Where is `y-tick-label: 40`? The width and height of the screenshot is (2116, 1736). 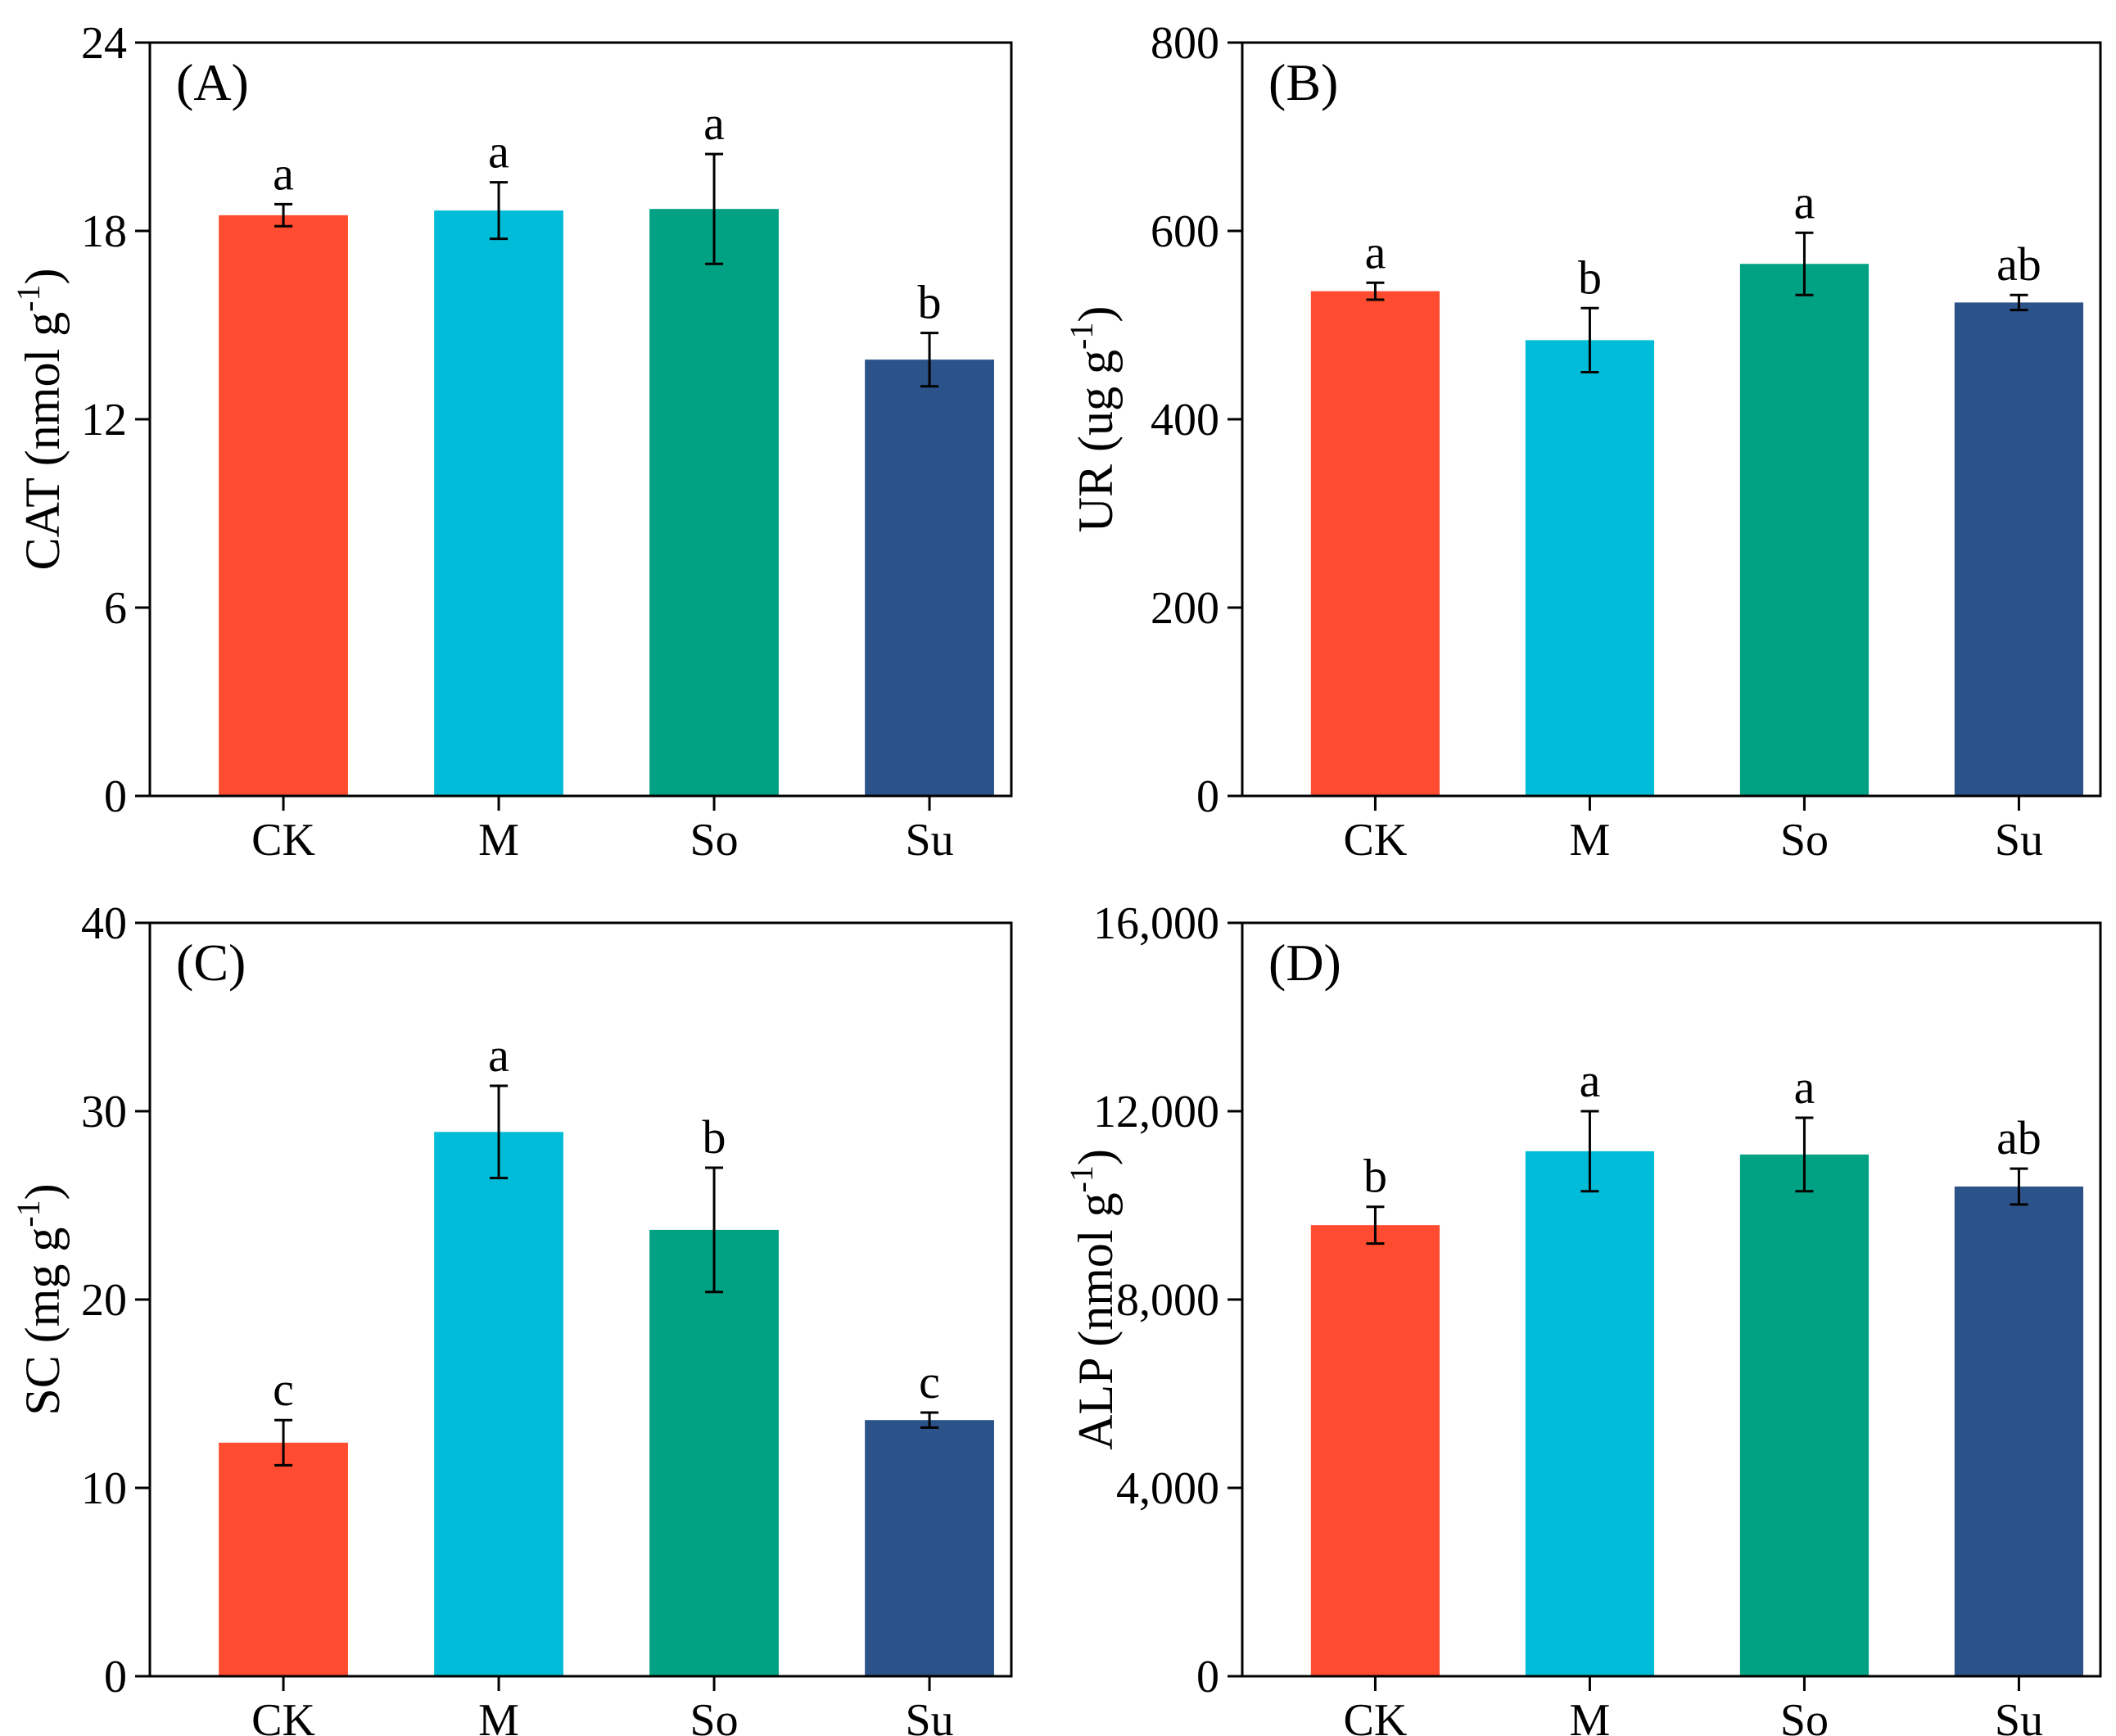
y-tick-label: 40 is located at coordinates (104, 923).